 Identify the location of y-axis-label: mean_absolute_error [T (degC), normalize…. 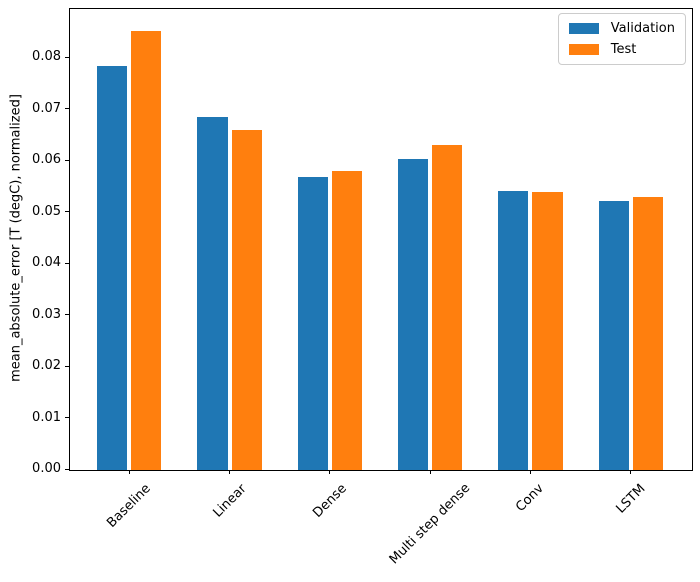
(16, 238).